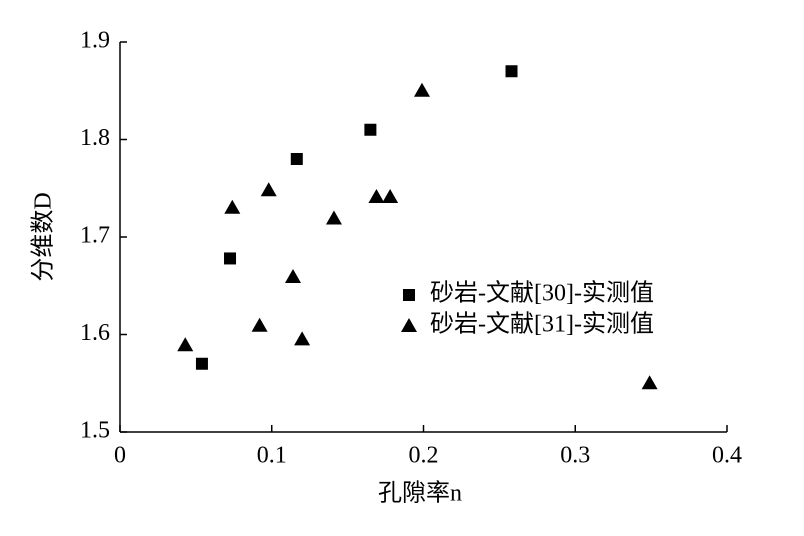 The image size is (804, 536). Describe the element at coordinates (575, 456) in the screenshot. I see `x-tick-label: 0.3` at that location.